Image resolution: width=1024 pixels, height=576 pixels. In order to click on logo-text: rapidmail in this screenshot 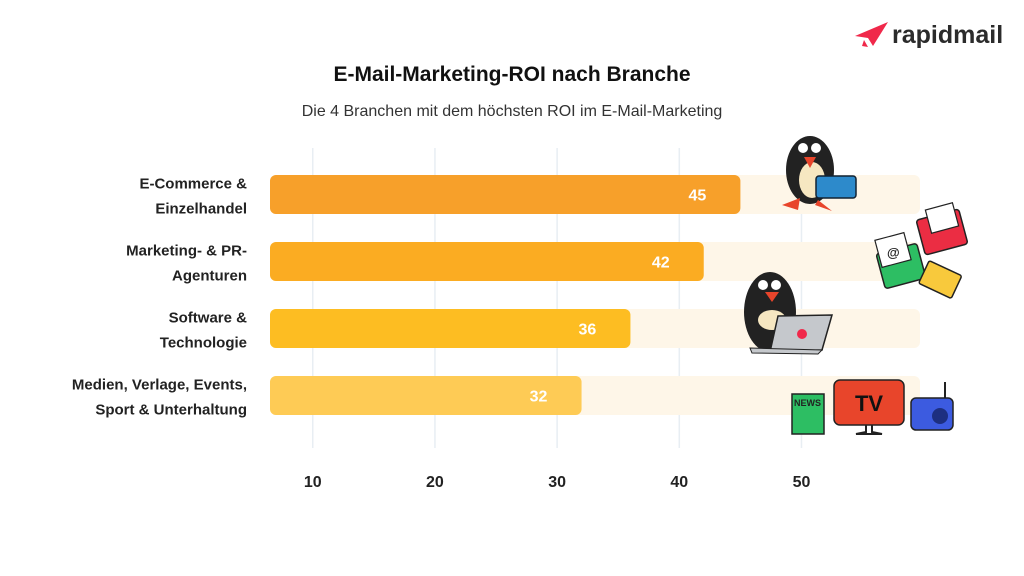, I will do `click(947, 35)`.